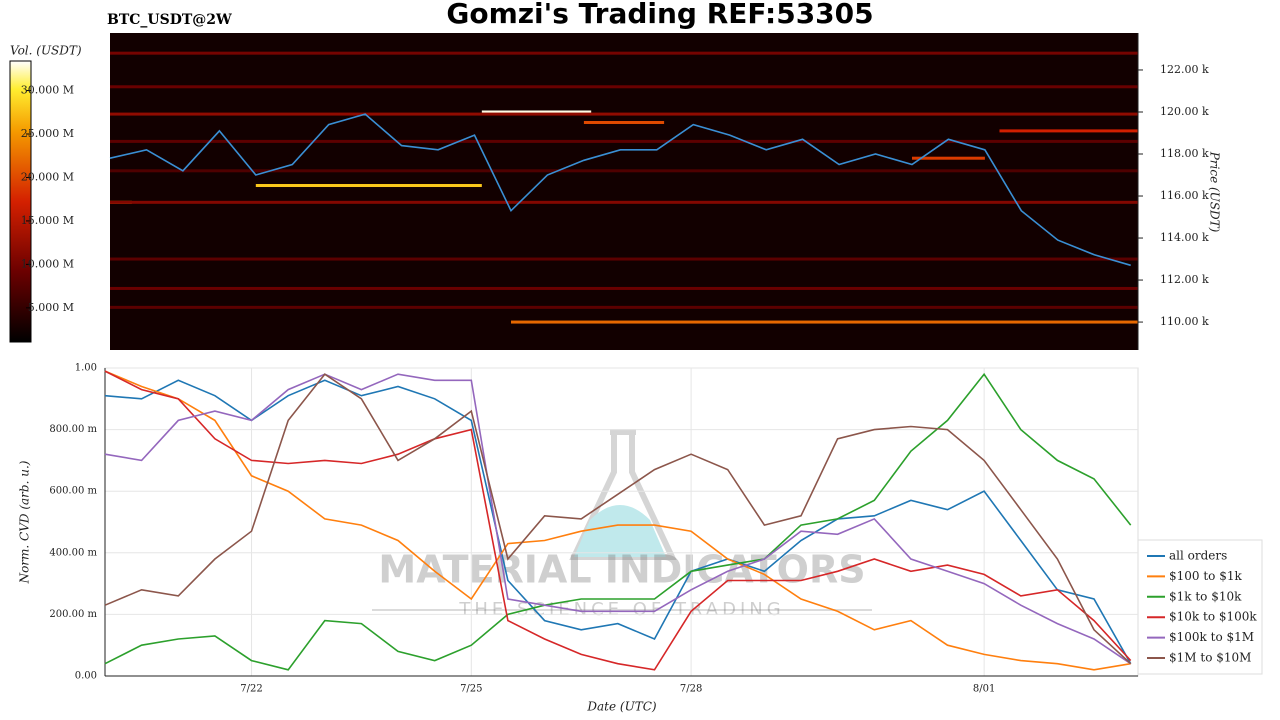 The image size is (1280, 720). Describe the element at coordinates (47, 220) in the screenshot. I see `colorbar-tick-label: 15.000 M` at that location.